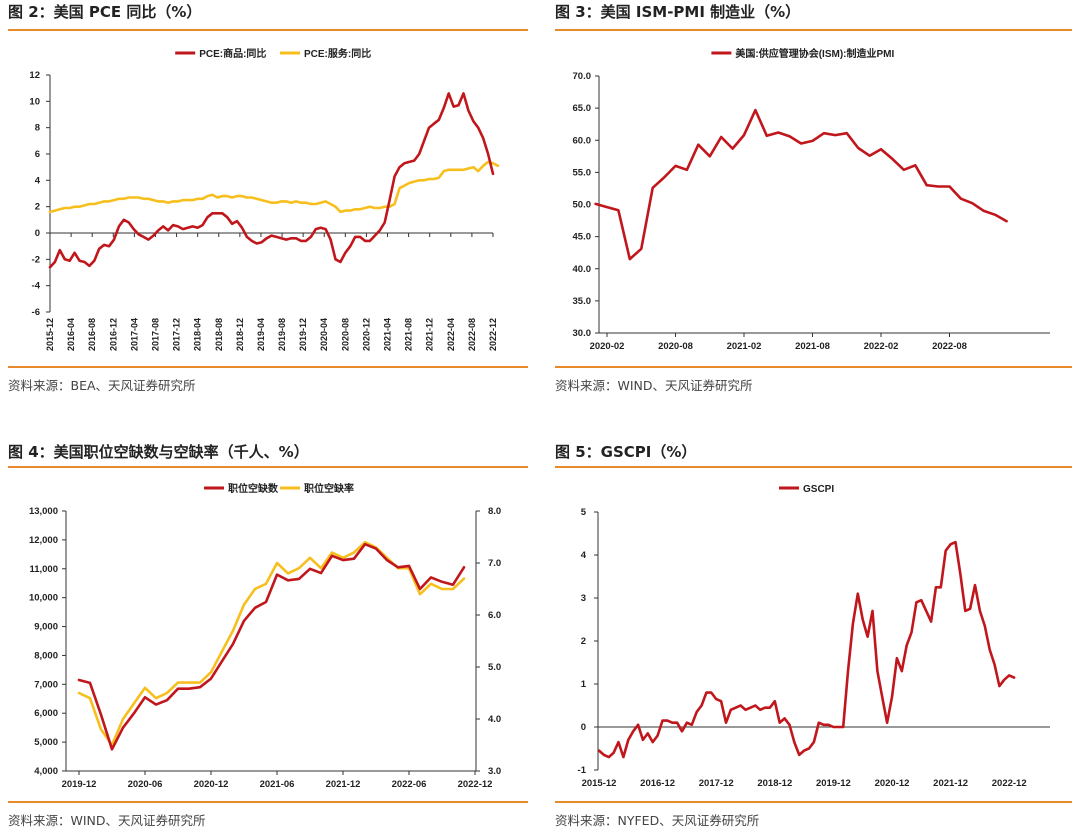 The width and height of the screenshot is (1080, 832). Describe the element at coordinates (324, 334) in the screenshot. I see `x-tick-label: 2020-04` at that location.